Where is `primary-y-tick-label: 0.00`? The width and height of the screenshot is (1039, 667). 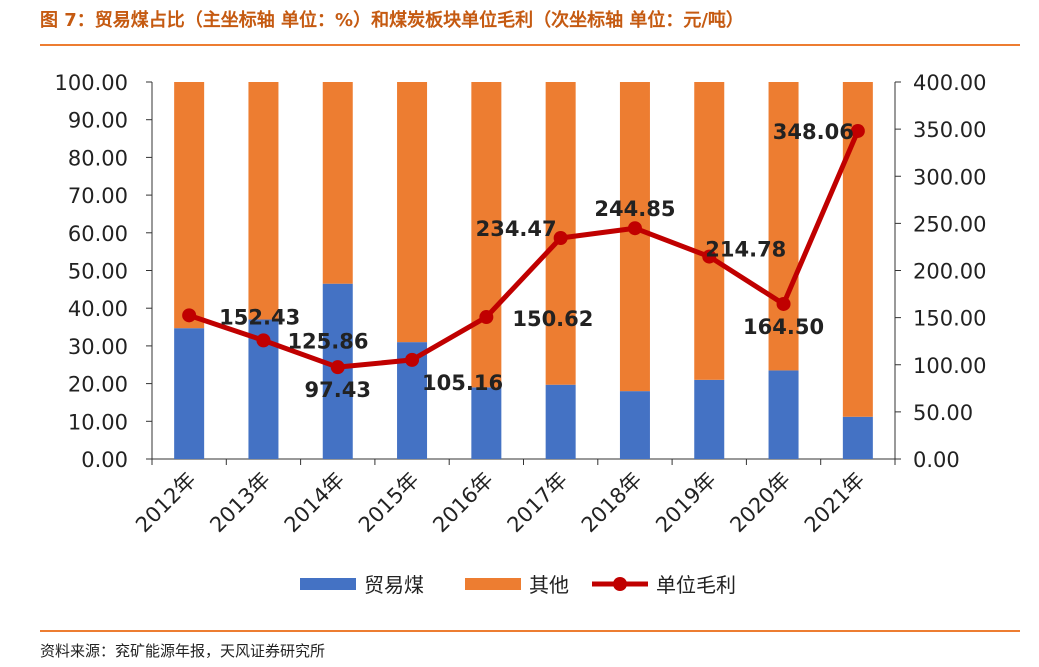 primary-y-tick-label: 0.00 is located at coordinates (104, 460).